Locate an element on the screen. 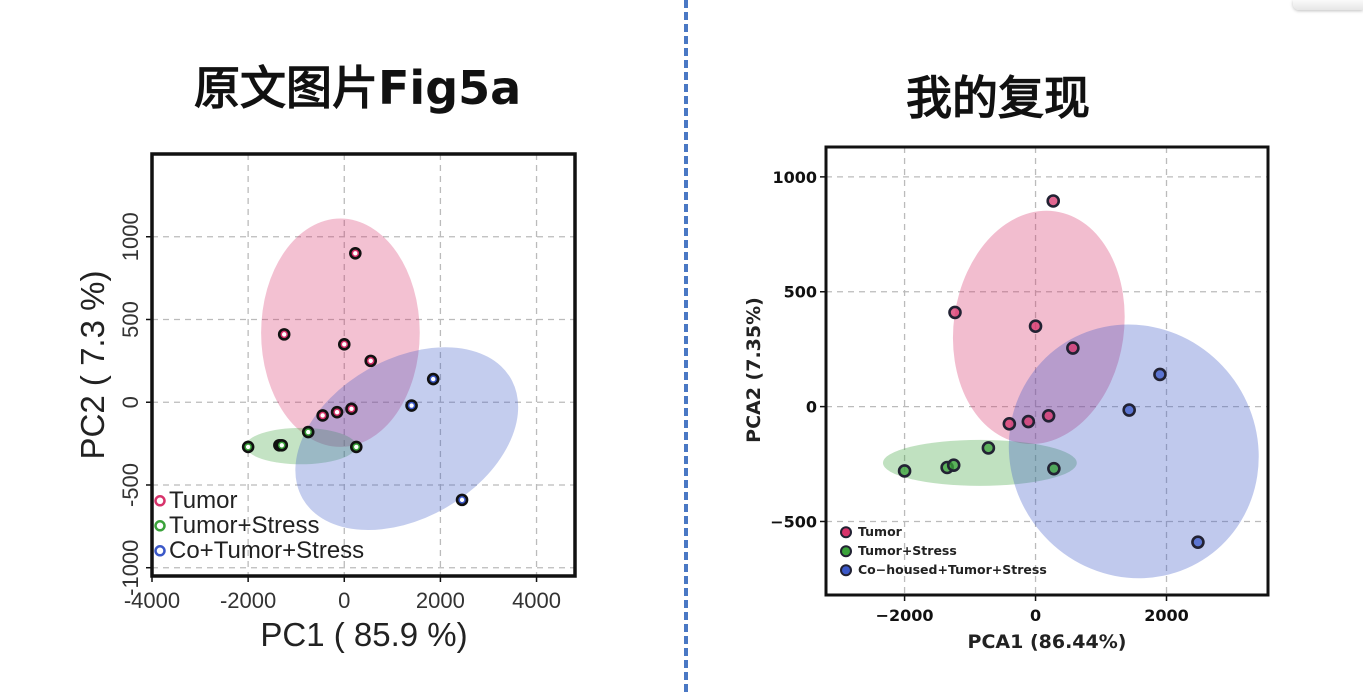 This screenshot has height=692, width=1363. panel-divider is located at coordinates (686, 346).